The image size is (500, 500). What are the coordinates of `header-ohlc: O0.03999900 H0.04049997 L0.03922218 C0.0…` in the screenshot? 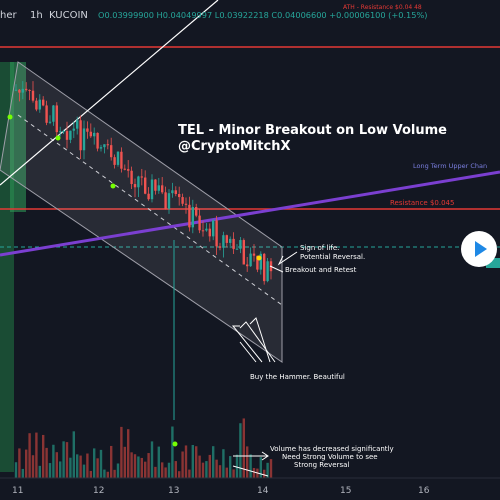 It's located at (262, 15).